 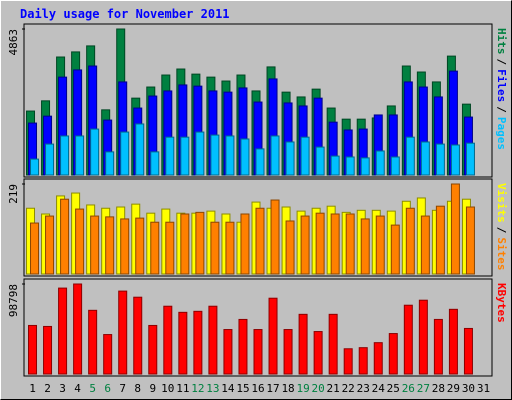 What do you see at coordinates (501, 133) in the screenshot?
I see `legend-entry: Pages` at bounding box center [501, 133].